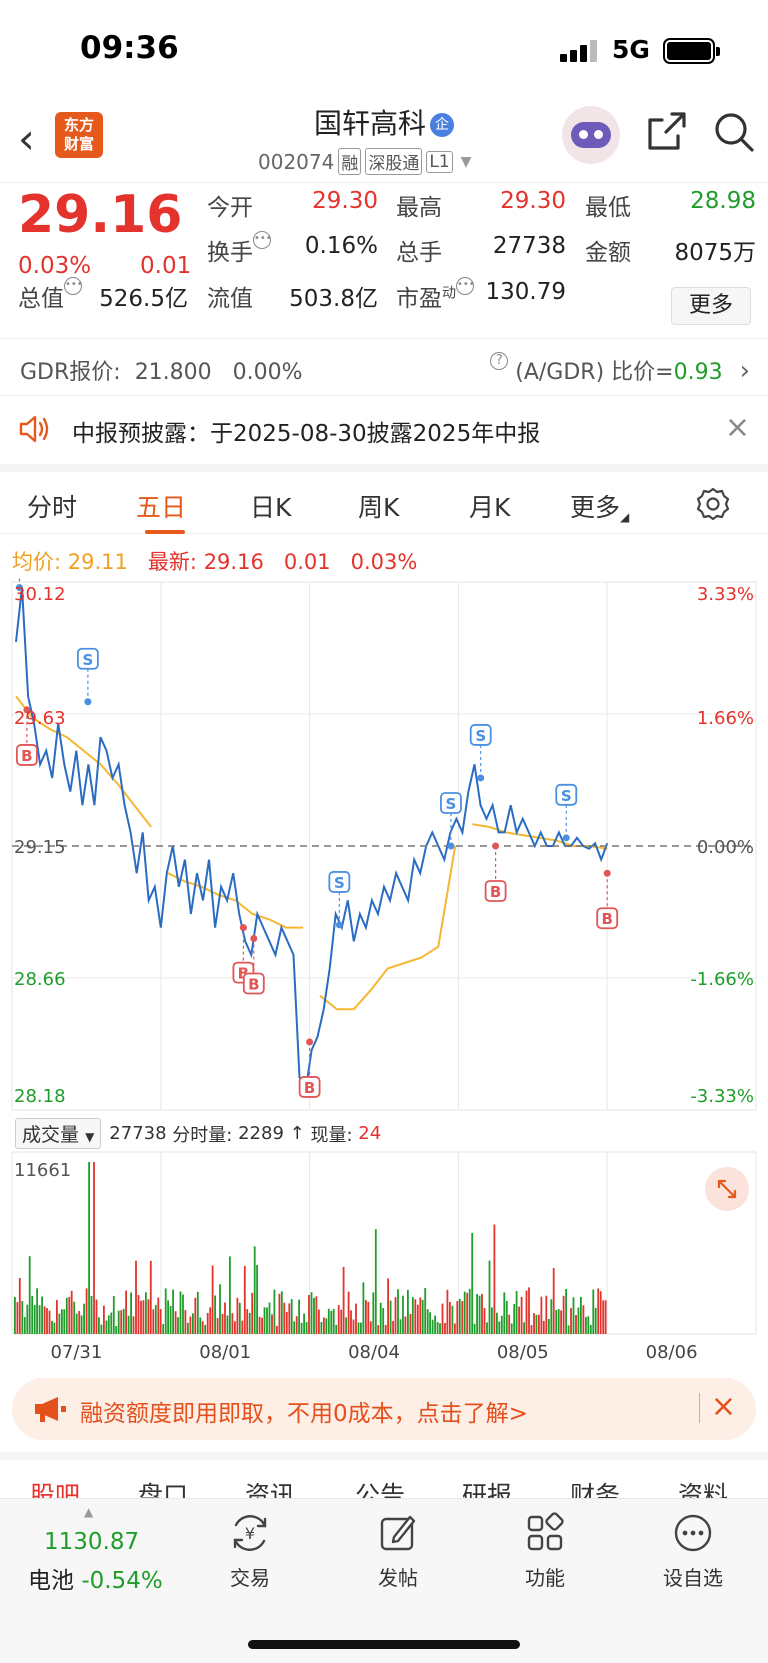 This screenshot has width=768, height=1663. What do you see at coordinates (545, 1550) in the screenshot?
I see `functions-button: 功能` at bounding box center [545, 1550].